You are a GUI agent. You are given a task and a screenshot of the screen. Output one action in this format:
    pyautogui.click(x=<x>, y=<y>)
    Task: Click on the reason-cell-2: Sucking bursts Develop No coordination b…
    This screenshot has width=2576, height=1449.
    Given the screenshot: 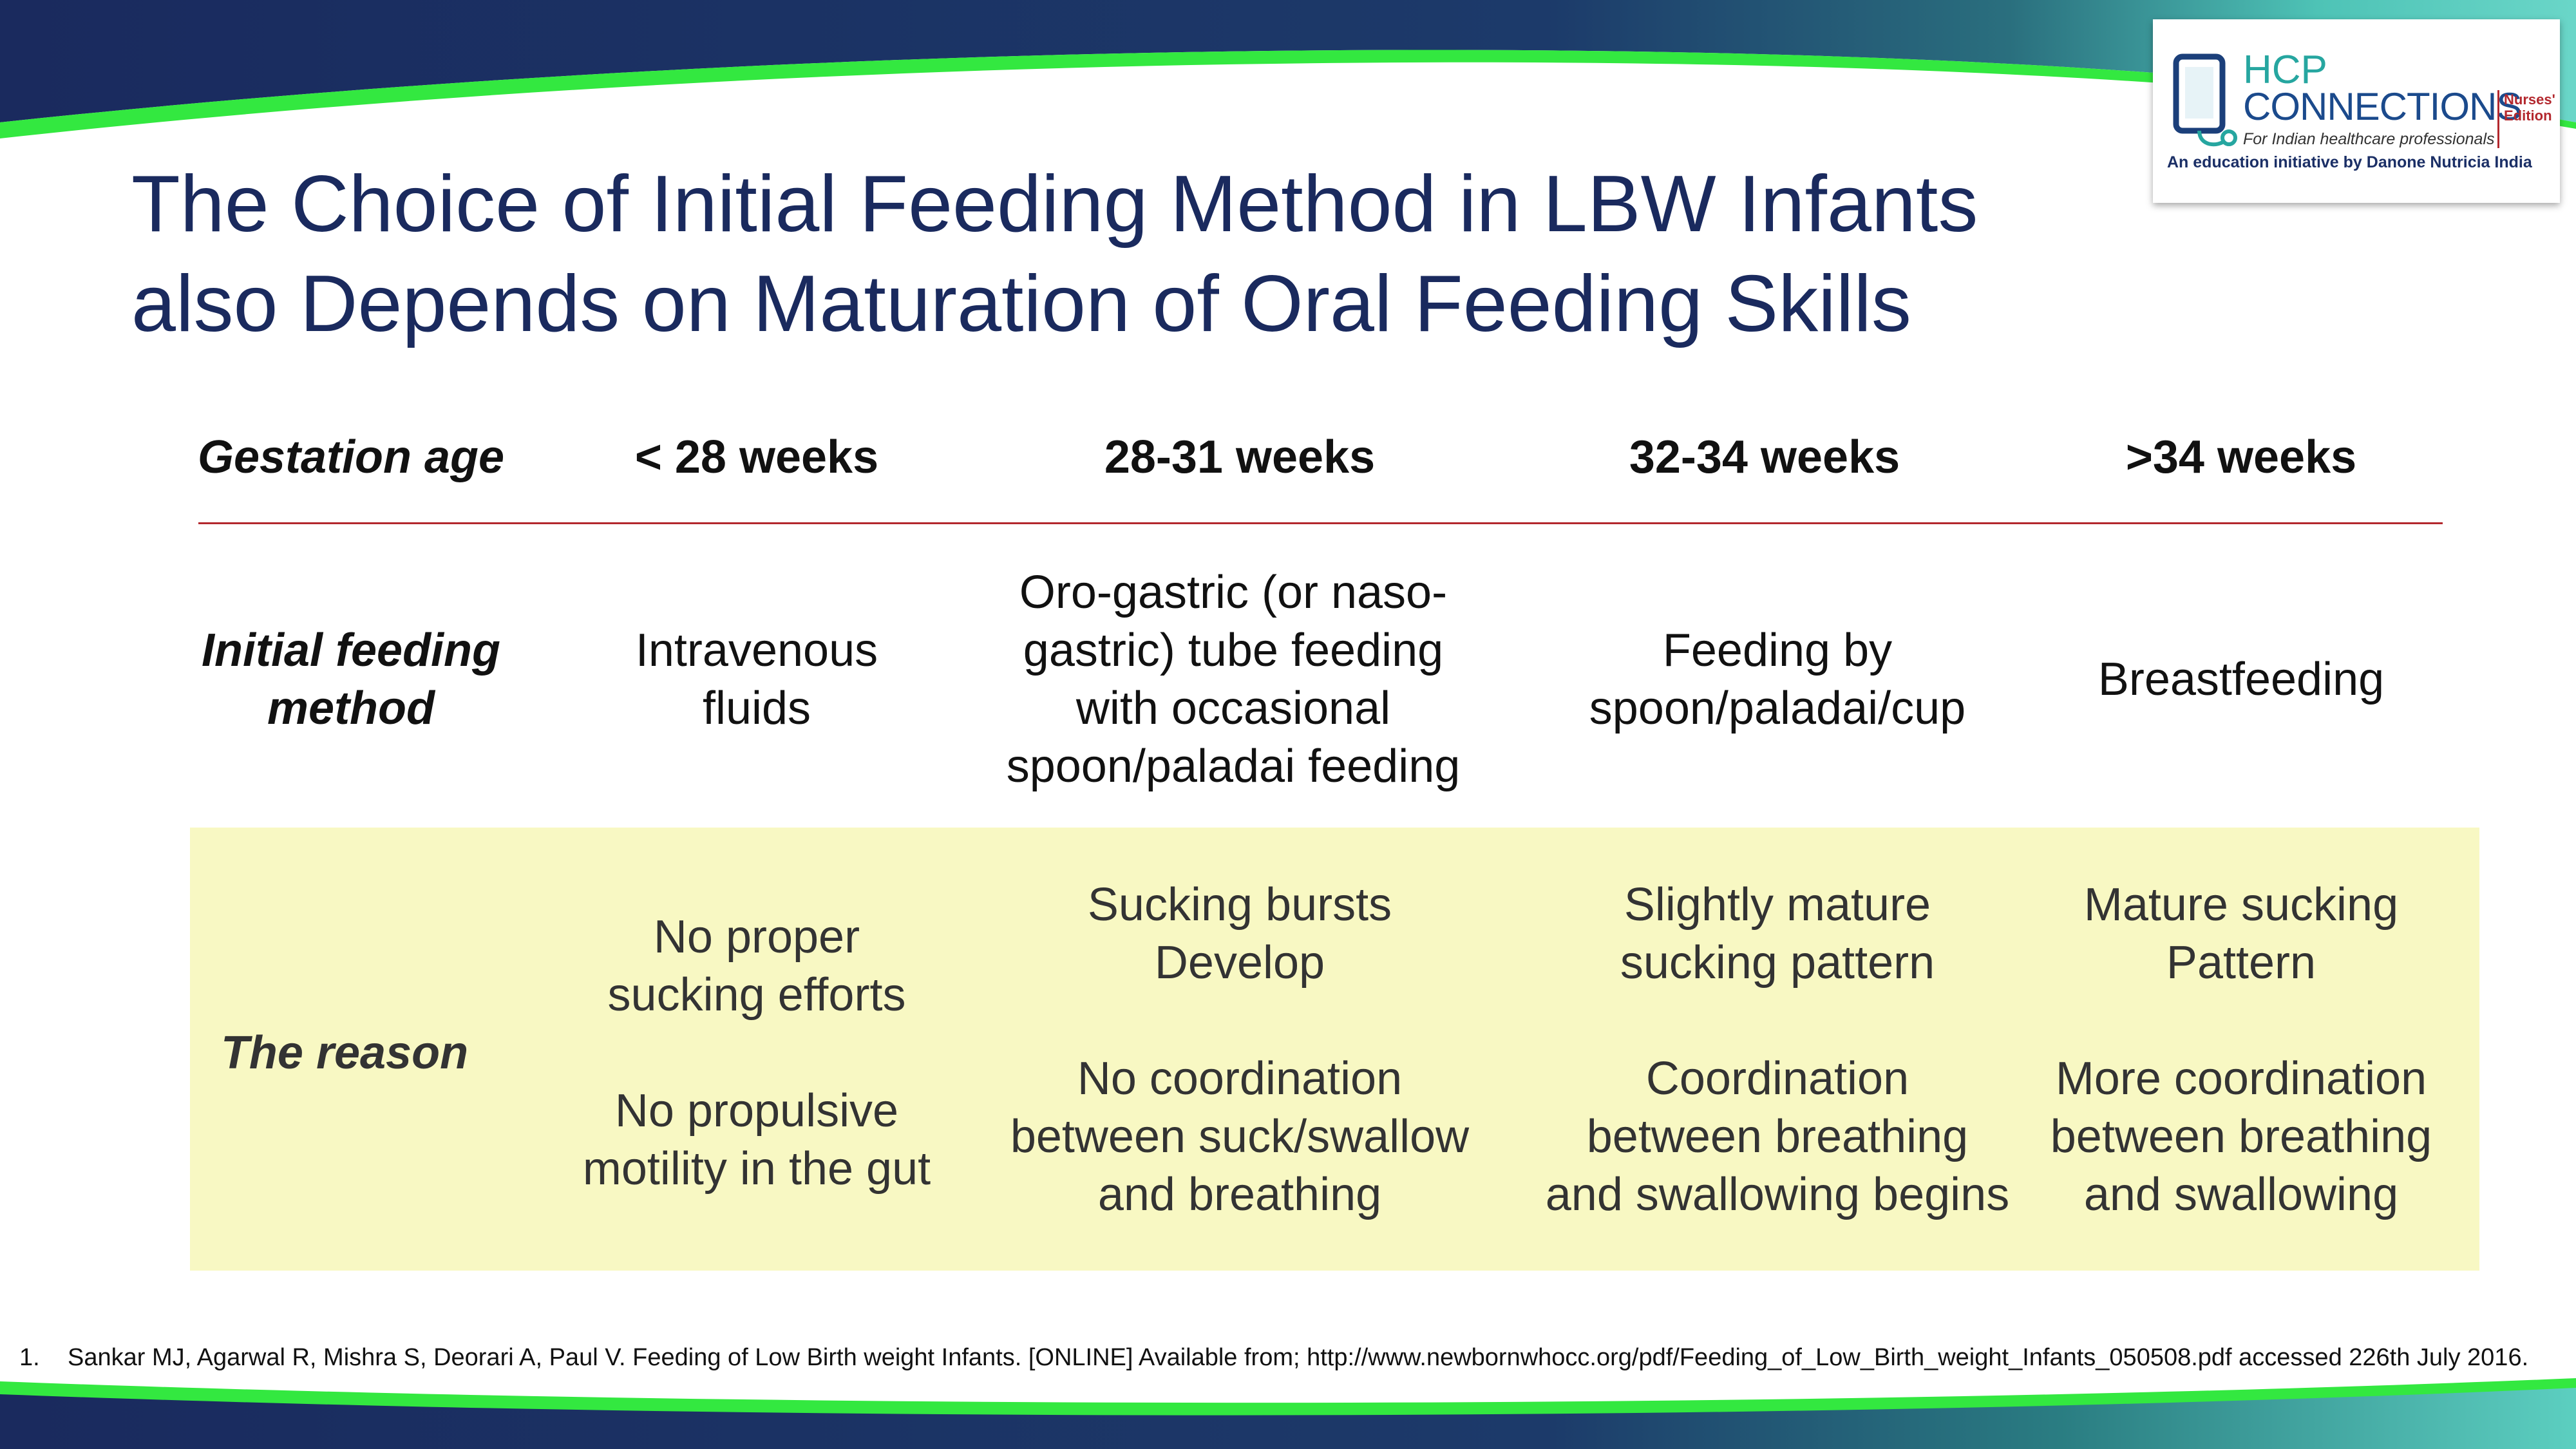 What is the action you would take?
    pyautogui.click(x=1239, y=1053)
    